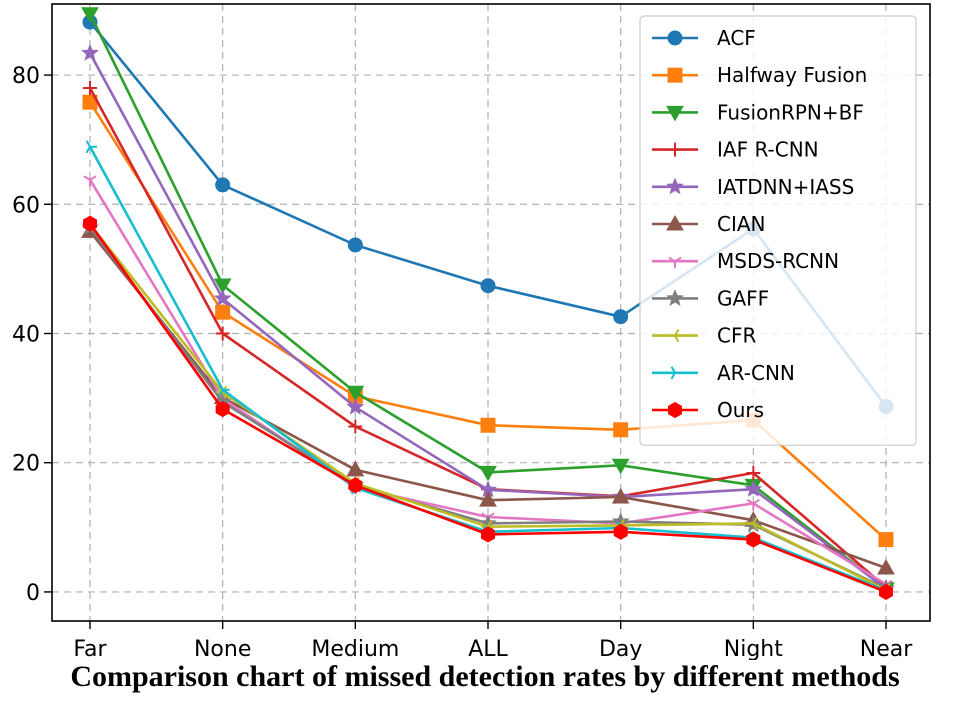 The width and height of the screenshot is (970, 706). What do you see at coordinates (741, 224) in the screenshot?
I see `legend-label: CIAN` at bounding box center [741, 224].